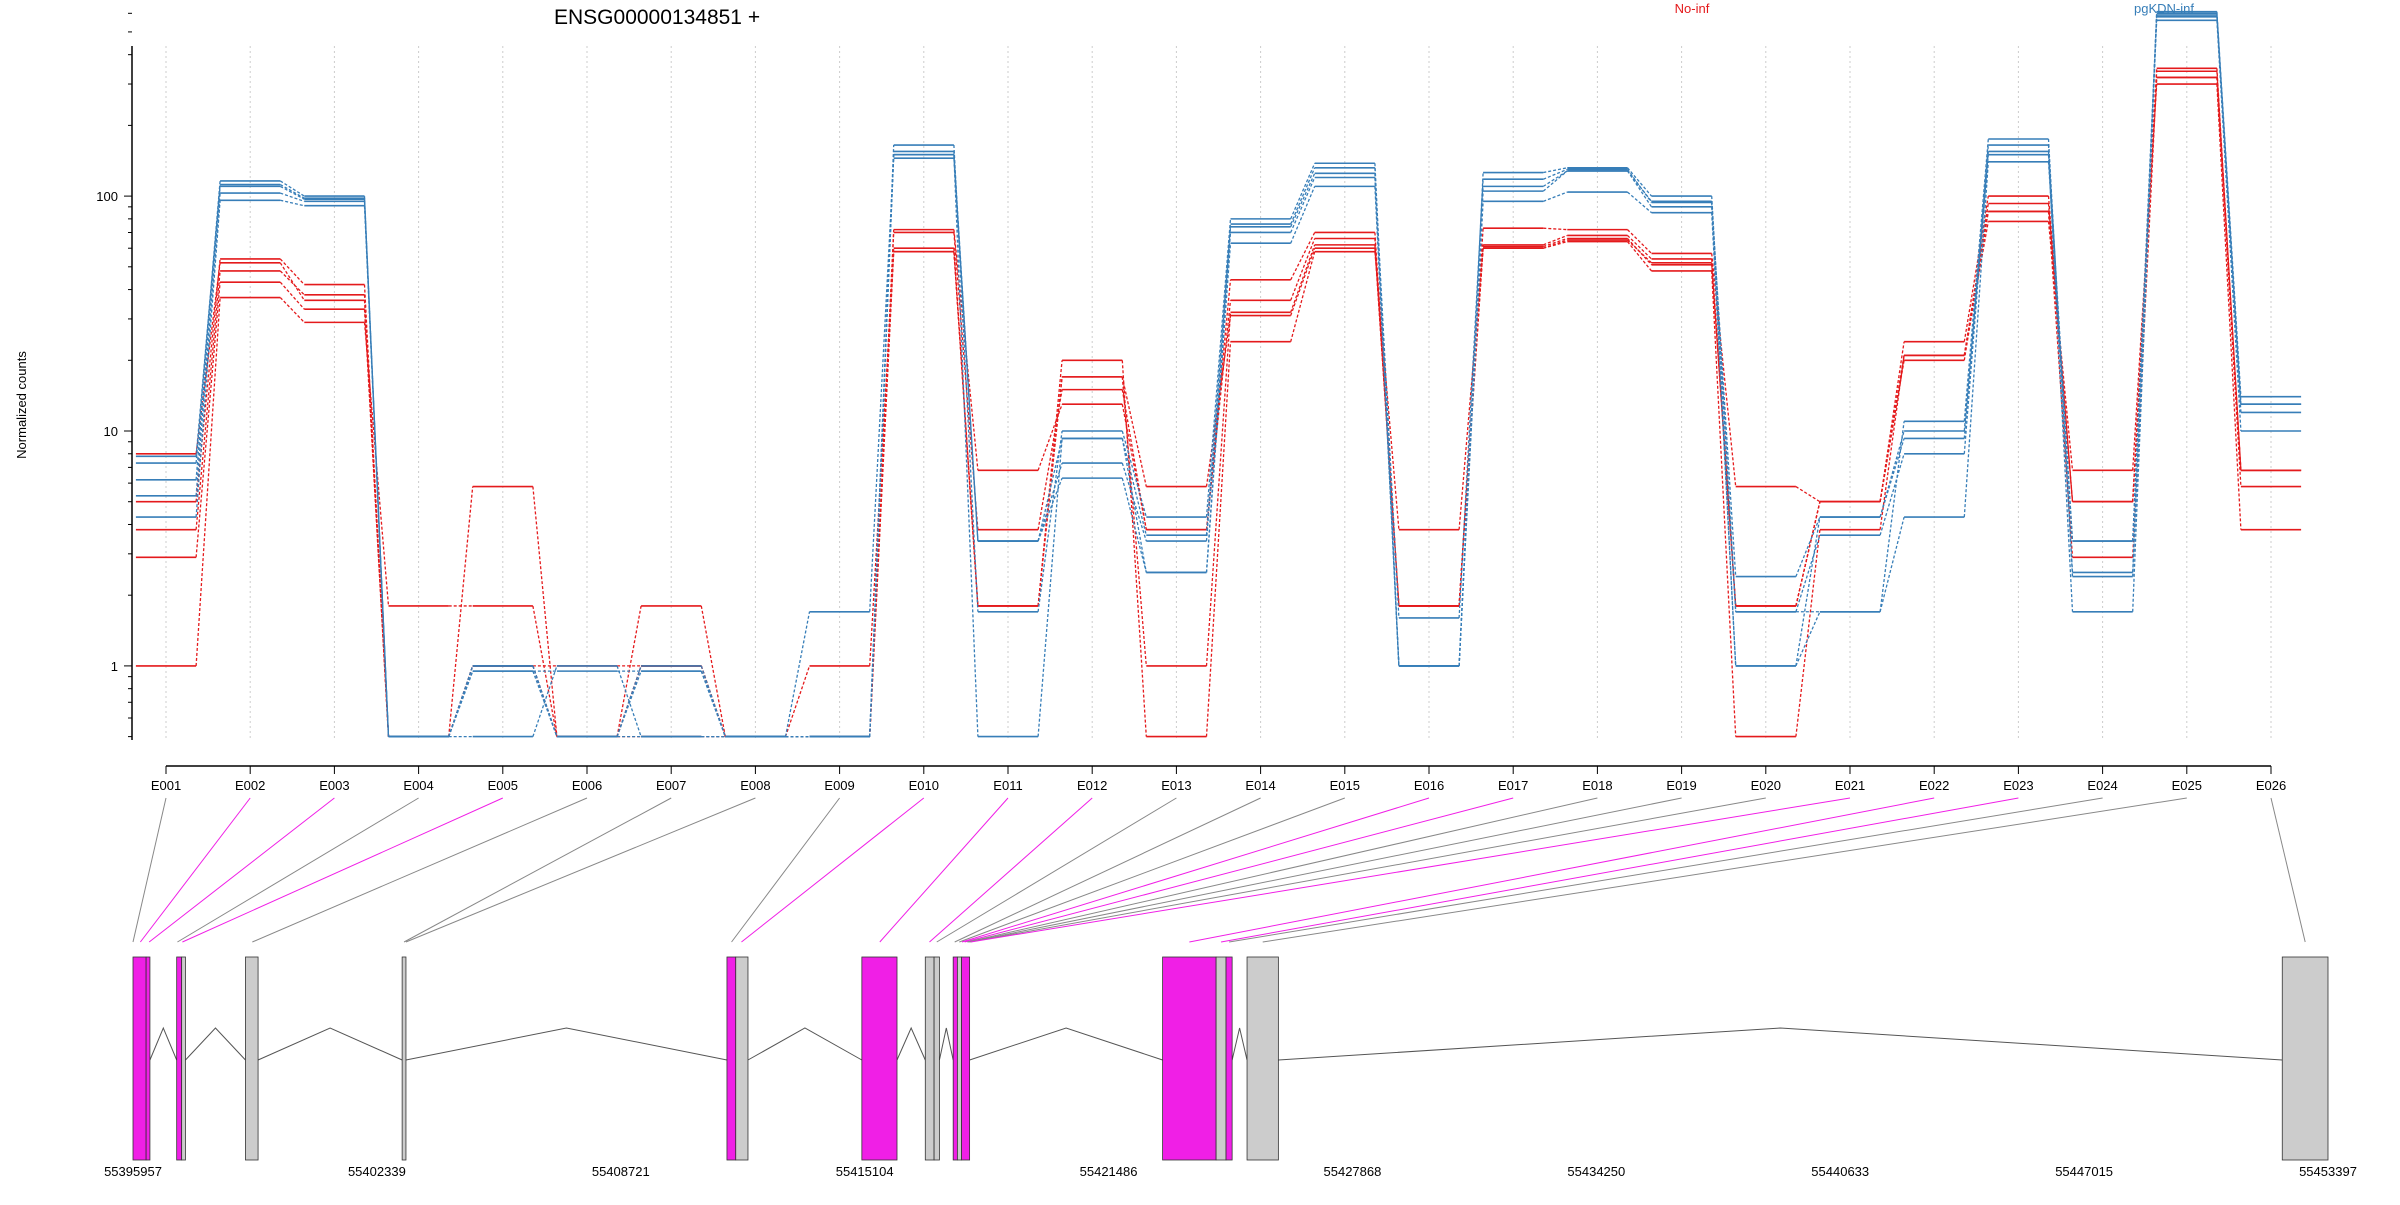 This screenshot has width=2400, height=1205. I want to click on genomic-coordinate-label: 55415104, so click(865, 1171).